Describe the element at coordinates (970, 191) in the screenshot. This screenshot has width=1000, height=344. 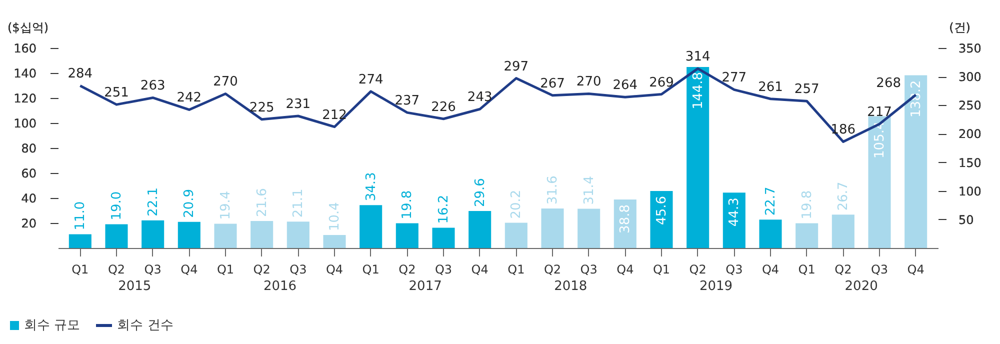
I see `y2-tick-label: 100` at that location.